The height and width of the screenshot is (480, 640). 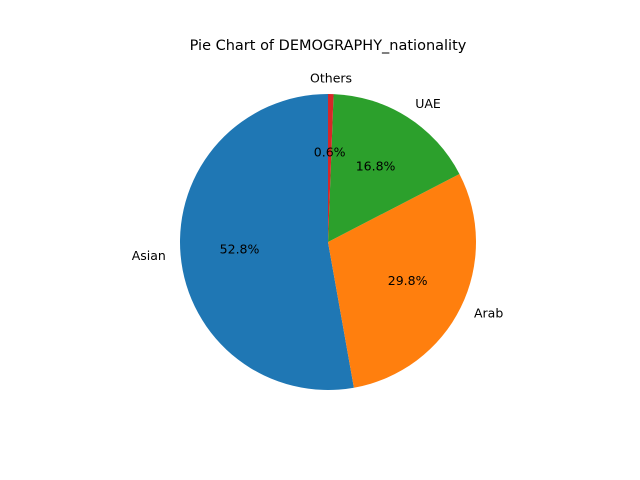 What do you see at coordinates (376, 166) in the screenshot?
I see `percent-label-uae: 16.8%` at bounding box center [376, 166].